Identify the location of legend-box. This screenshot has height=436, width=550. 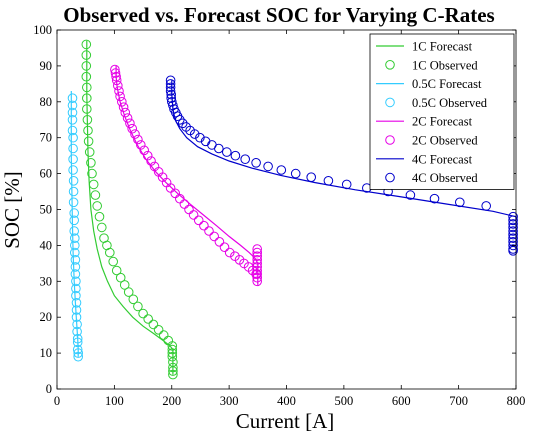
(442, 111).